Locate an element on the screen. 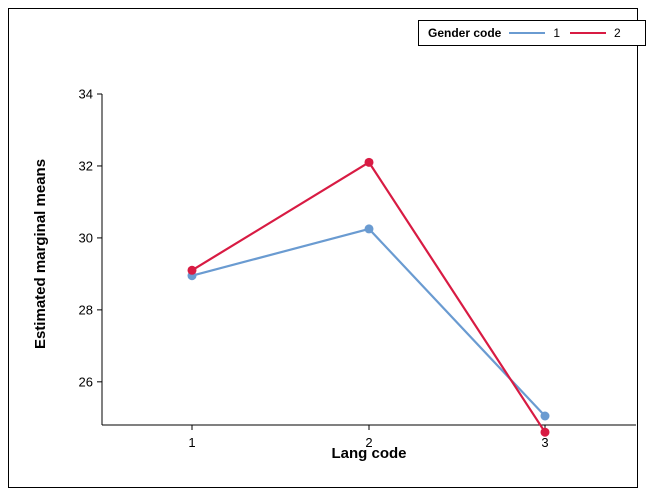 The image size is (649, 499). legend-label-2: 2 is located at coordinates (617, 33).